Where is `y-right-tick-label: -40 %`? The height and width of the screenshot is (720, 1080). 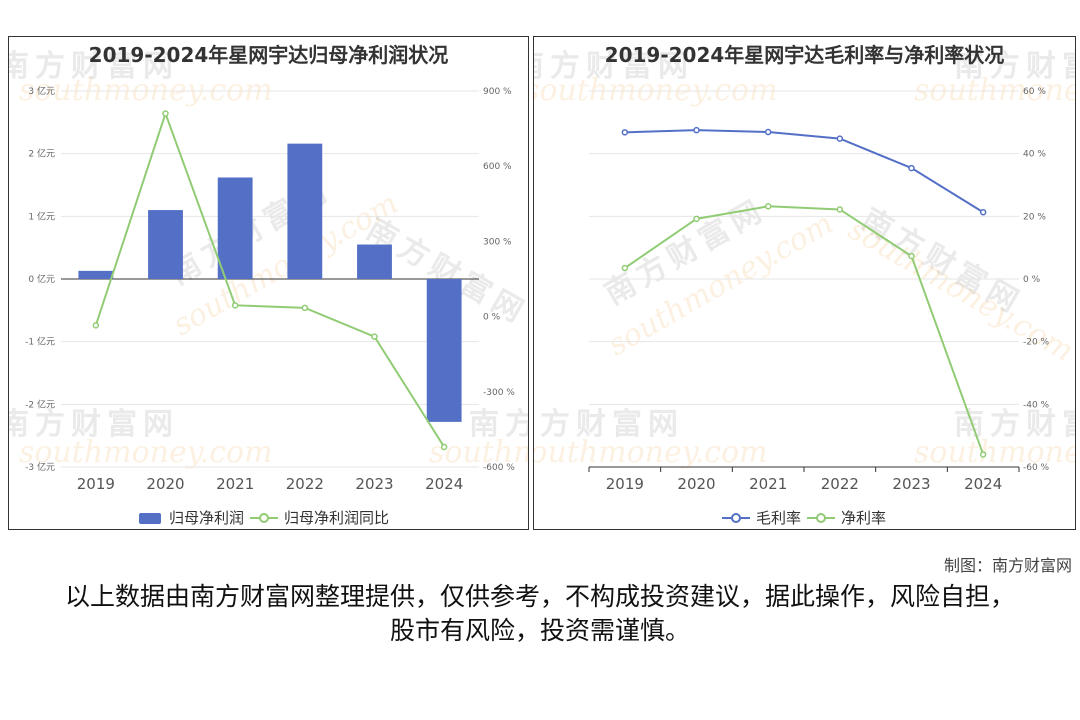
y-right-tick-label: -40 % is located at coordinates (1036, 405).